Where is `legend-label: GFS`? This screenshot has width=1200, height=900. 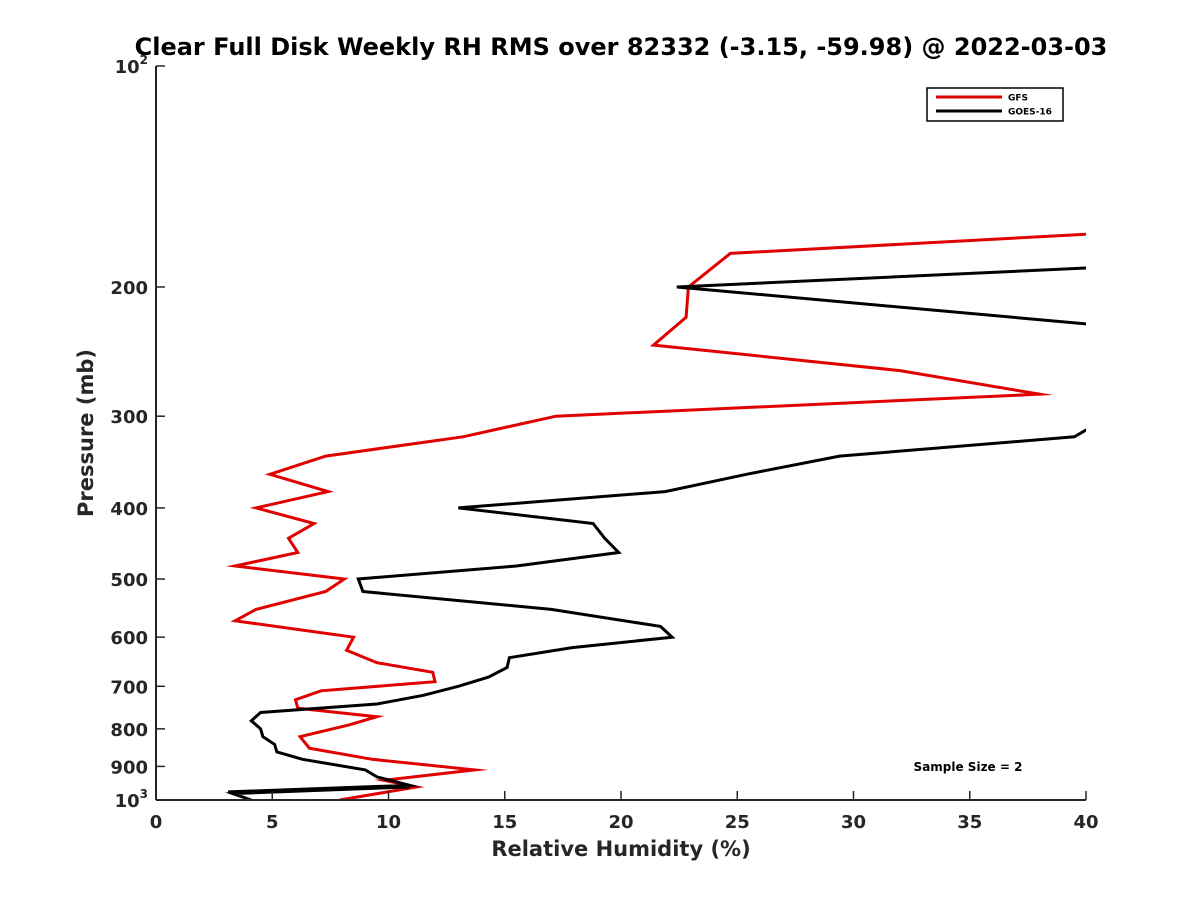 legend-label: GFS is located at coordinates (1018, 99).